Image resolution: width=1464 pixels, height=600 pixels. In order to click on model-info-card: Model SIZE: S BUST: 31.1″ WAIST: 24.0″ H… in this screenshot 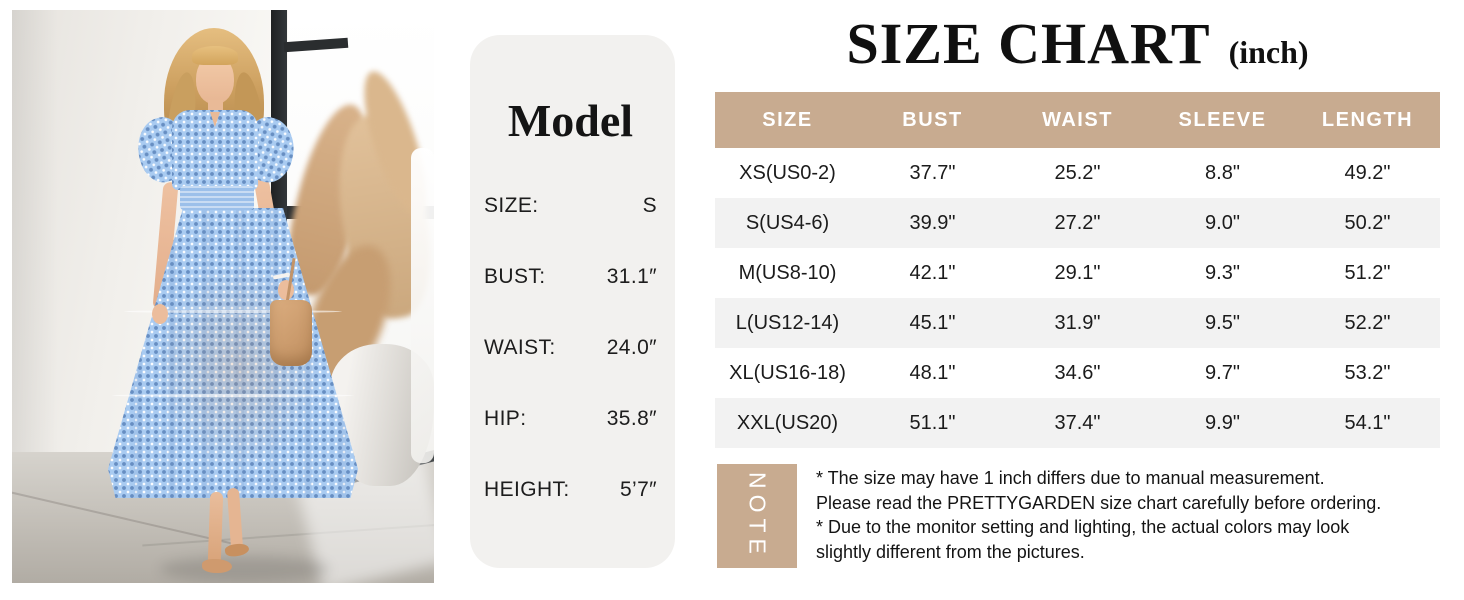, I will do `click(572, 301)`.